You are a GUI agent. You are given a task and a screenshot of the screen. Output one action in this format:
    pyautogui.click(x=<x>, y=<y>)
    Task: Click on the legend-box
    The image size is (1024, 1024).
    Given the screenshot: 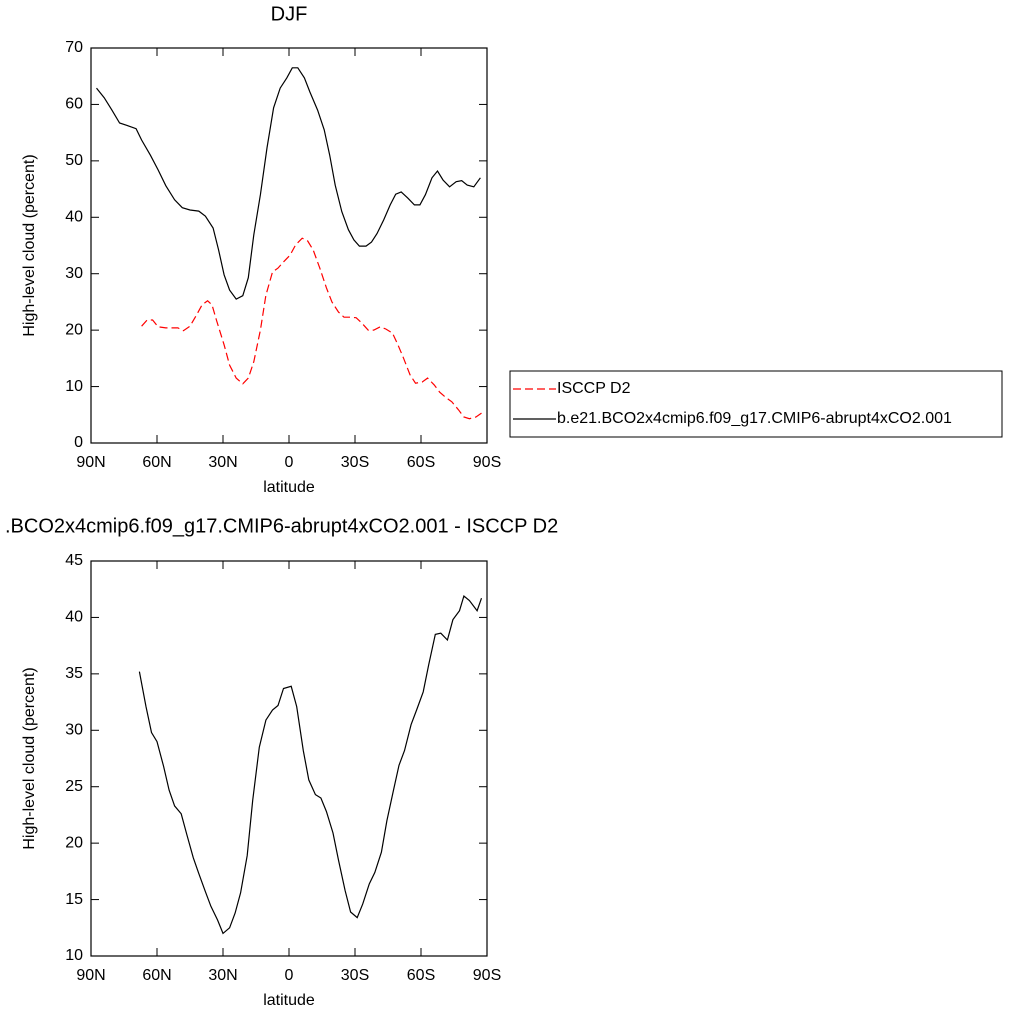 What is the action you would take?
    pyautogui.click(x=756, y=404)
    